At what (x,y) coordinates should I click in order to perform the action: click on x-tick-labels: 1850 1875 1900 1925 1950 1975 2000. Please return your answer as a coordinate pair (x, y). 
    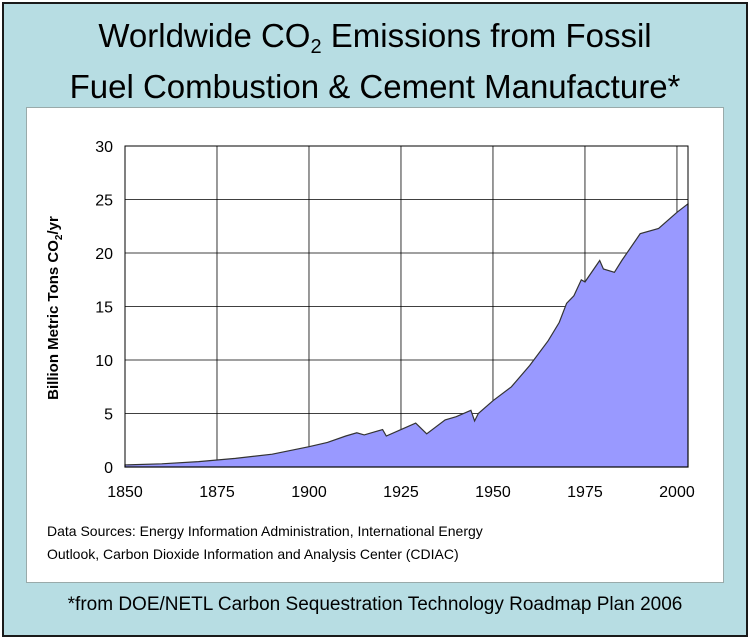
    Looking at the image, I should click on (401, 492).